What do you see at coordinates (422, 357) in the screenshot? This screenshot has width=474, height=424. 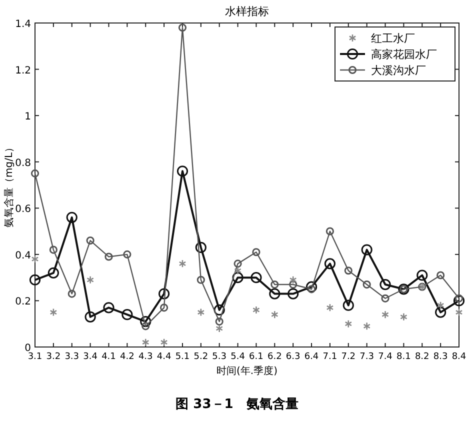 I see `x-tick-label: 8.2` at bounding box center [422, 357].